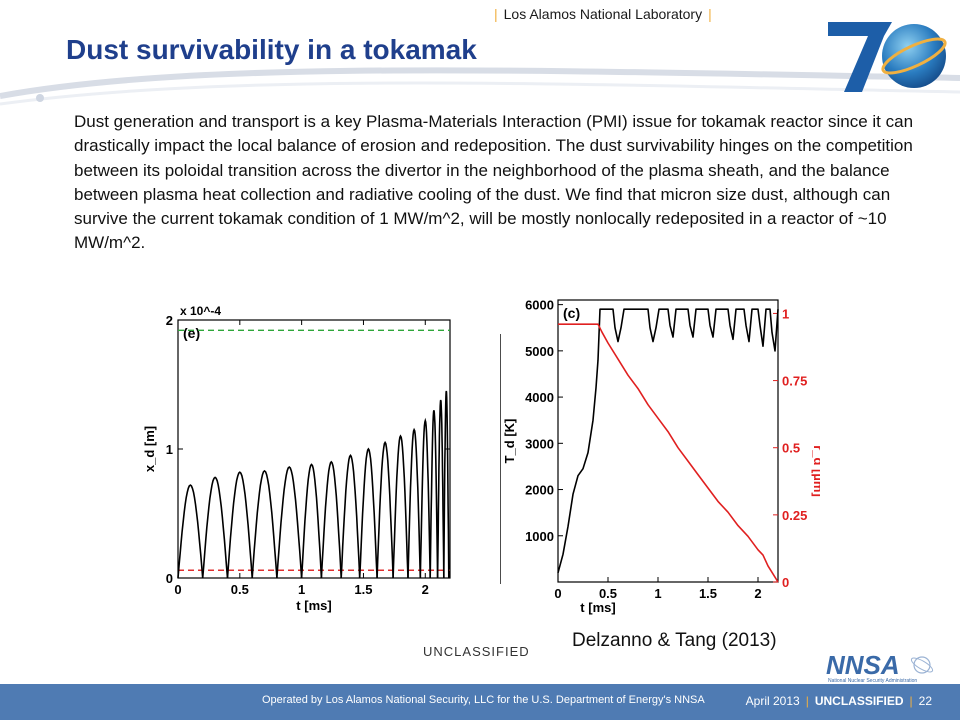 This screenshot has height=720, width=960. I want to click on y-right-tick-label: 0, so click(785, 582).